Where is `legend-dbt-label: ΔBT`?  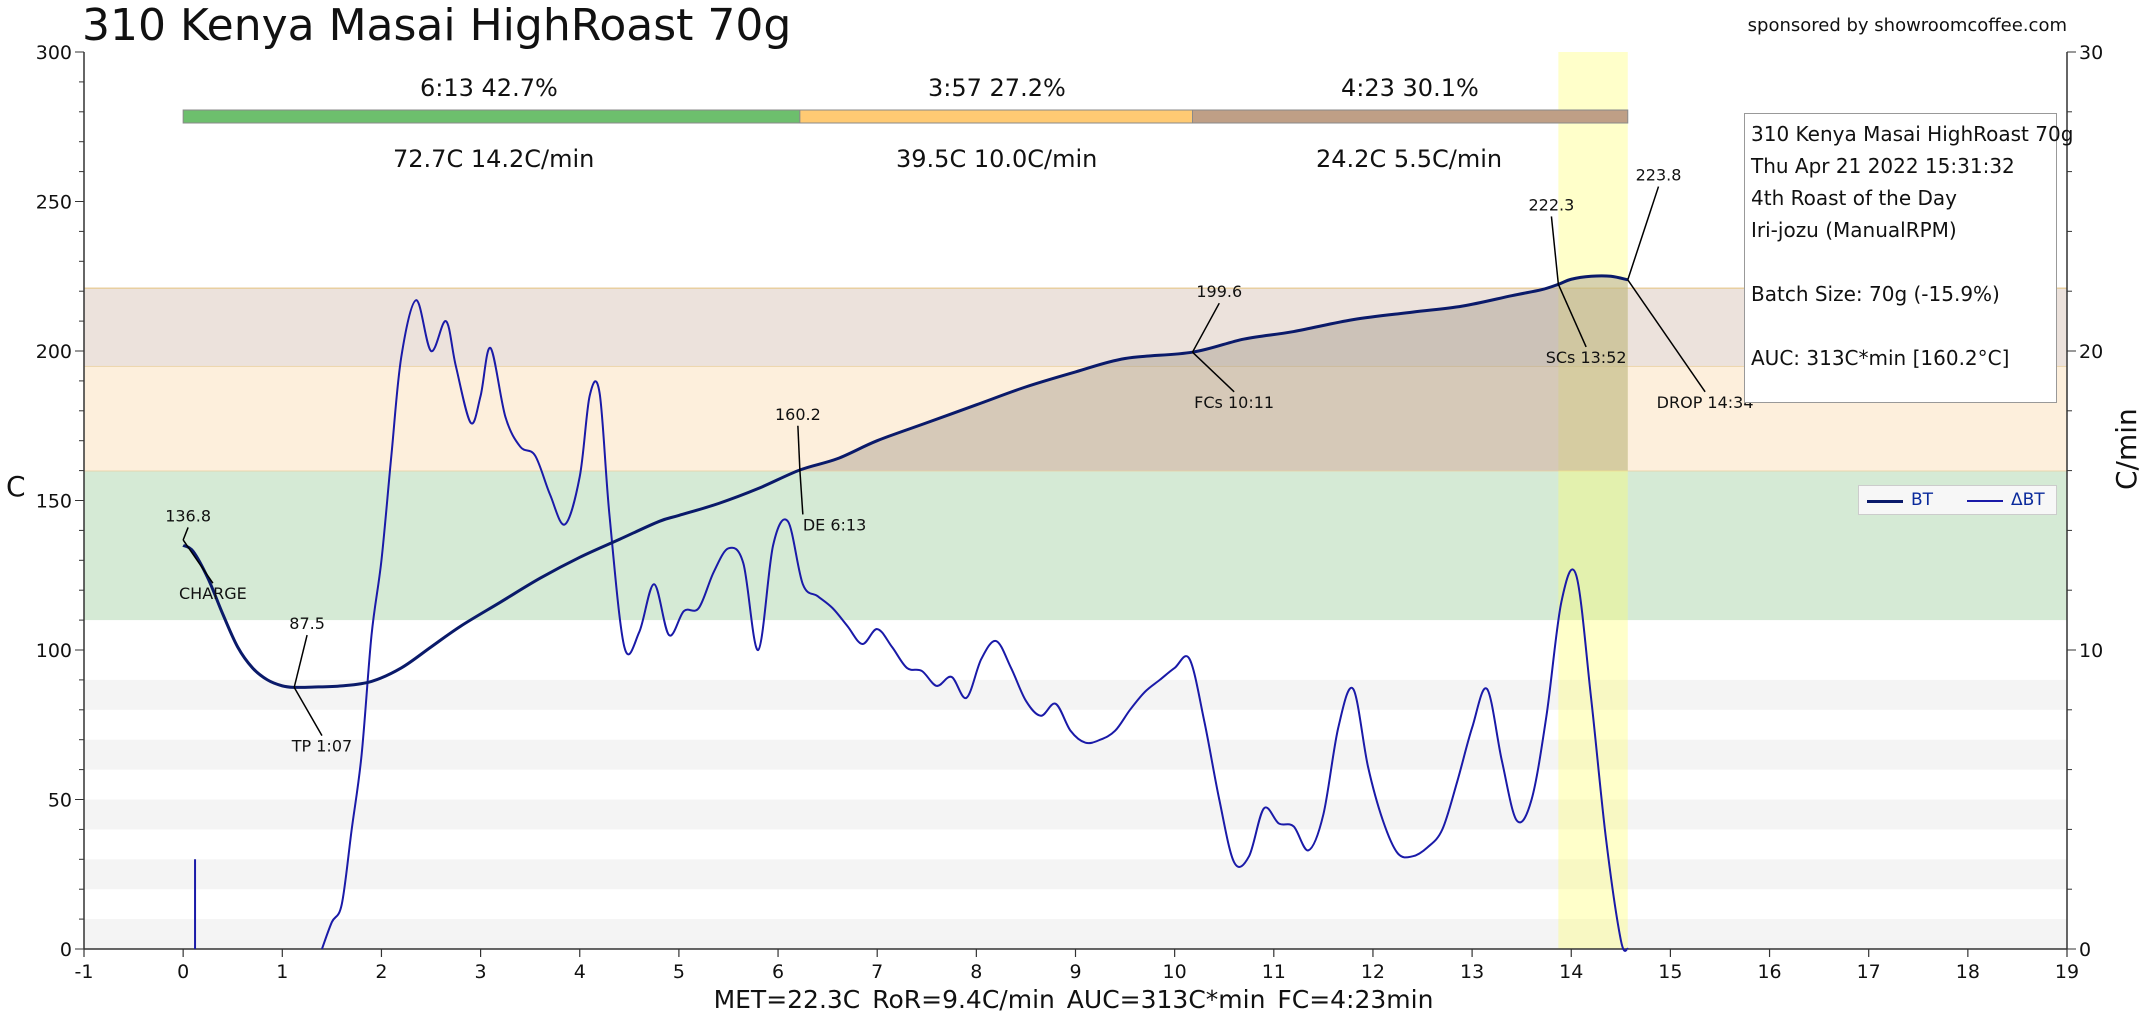 legend-dbt-label: ΔBT is located at coordinates (2028, 500).